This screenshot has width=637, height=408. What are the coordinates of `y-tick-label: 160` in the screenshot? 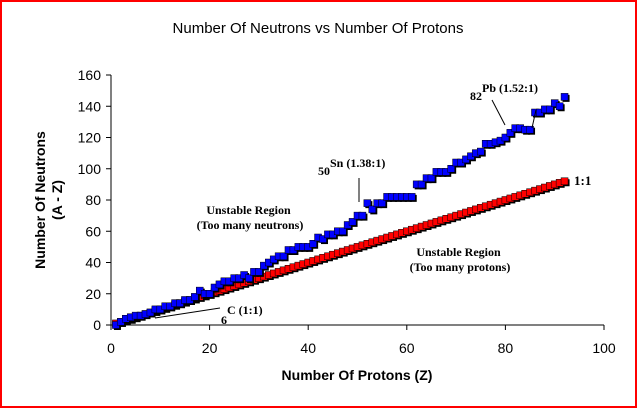 It's located at (90, 75).